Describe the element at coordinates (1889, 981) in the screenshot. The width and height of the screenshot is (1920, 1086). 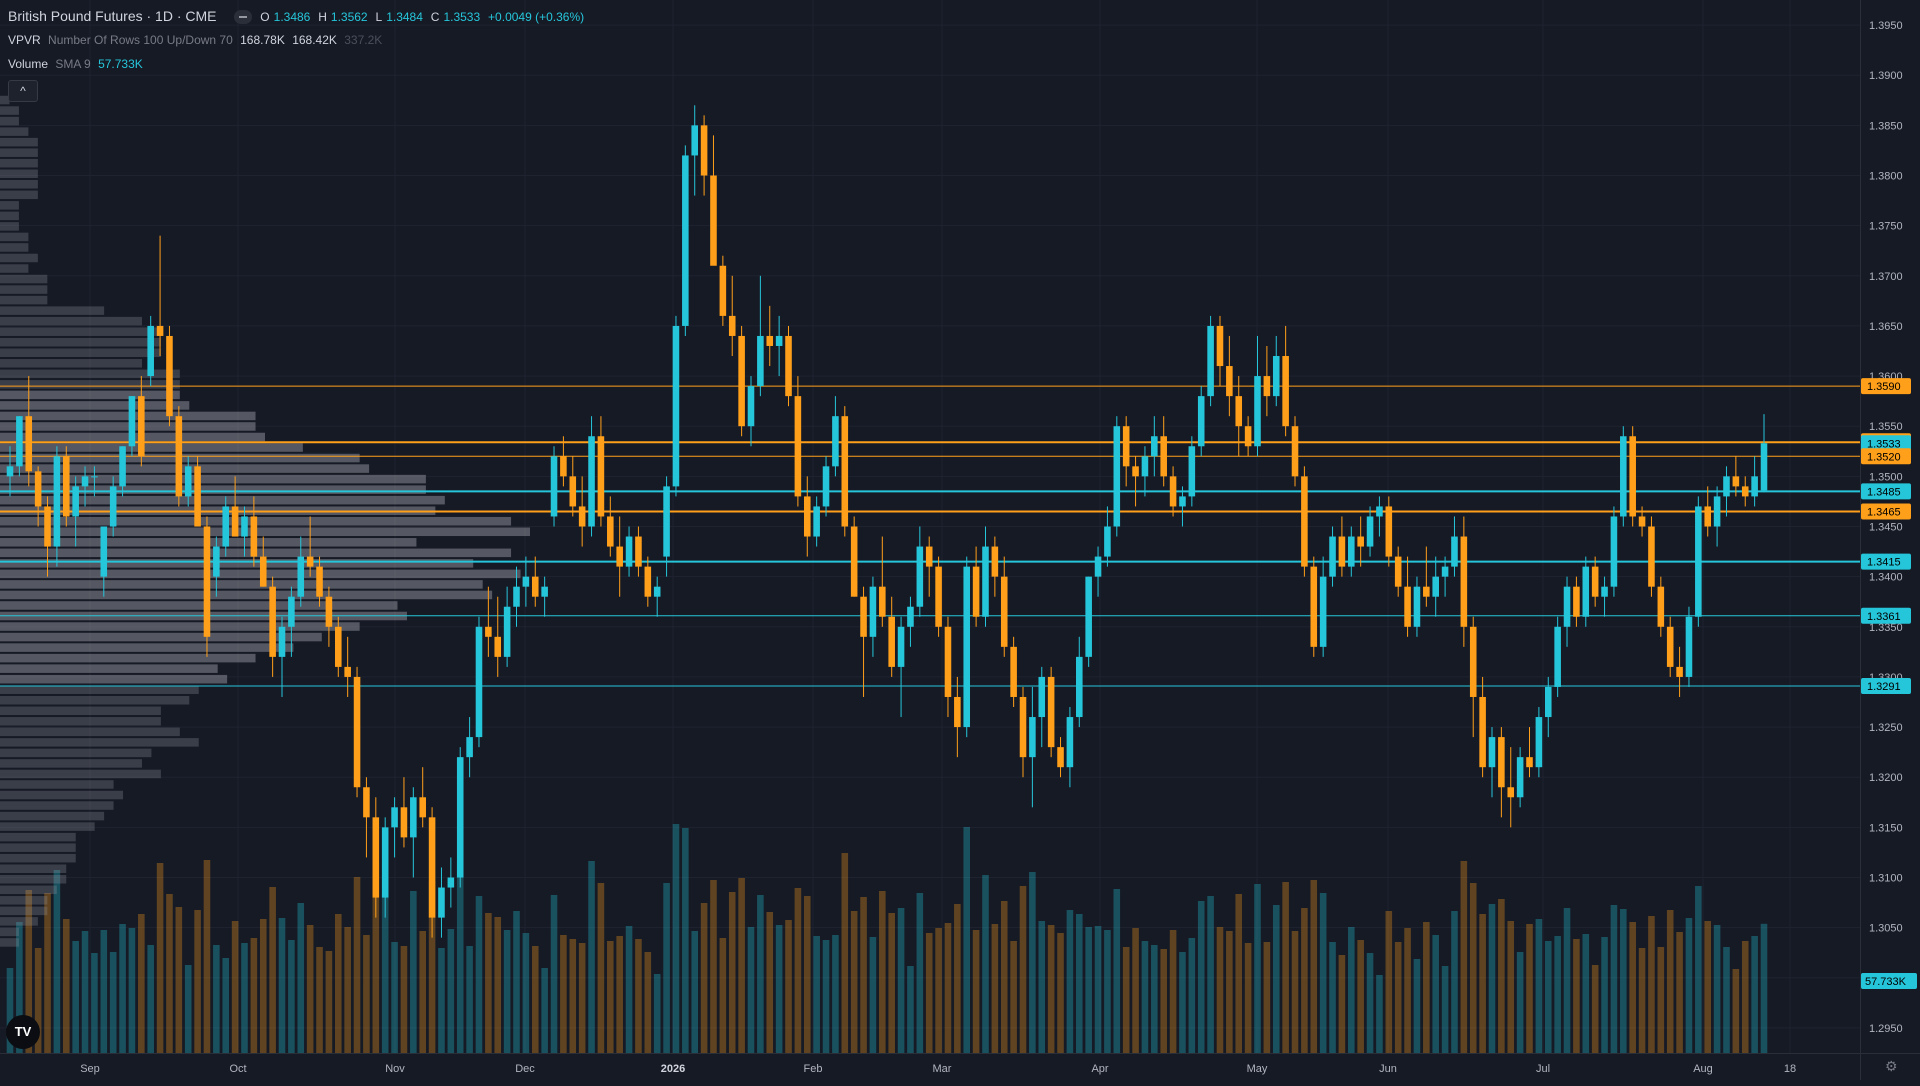
I see `volume-badge` at that location.